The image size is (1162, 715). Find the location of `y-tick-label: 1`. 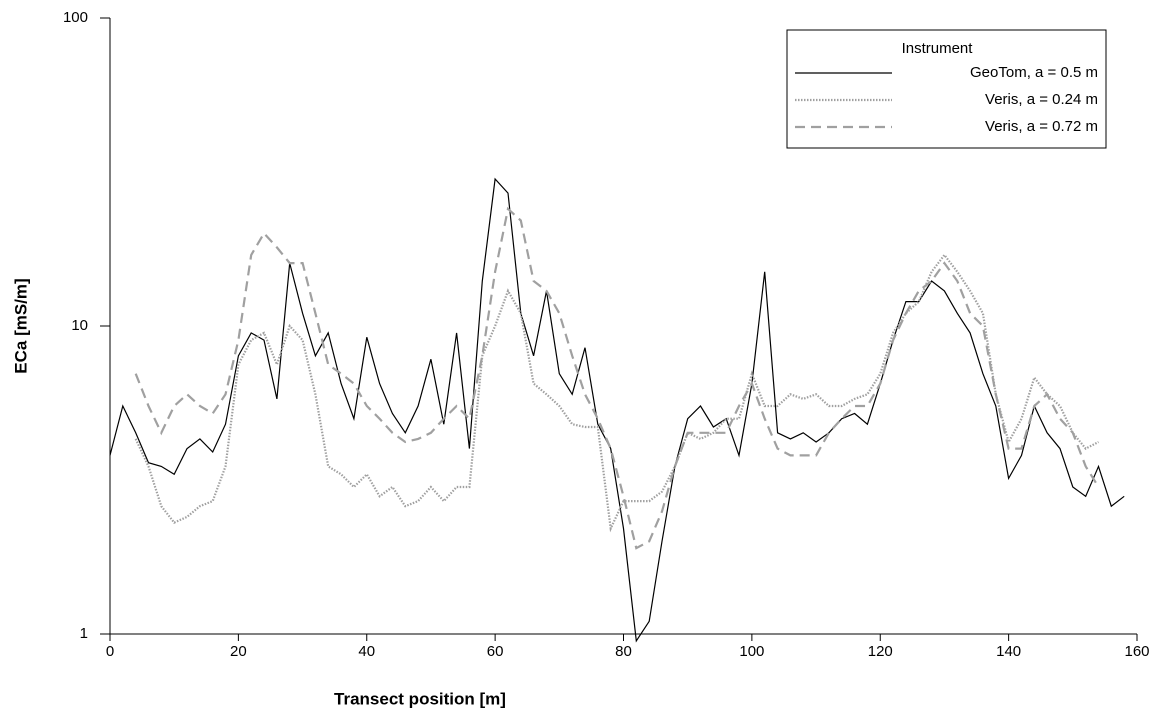

y-tick-label: 1 is located at coordinates (84, 633).